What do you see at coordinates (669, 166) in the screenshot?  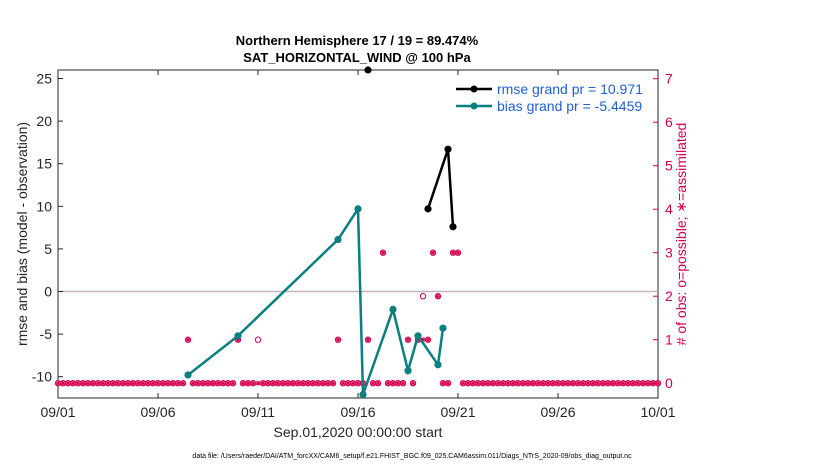 I see `y2-tick-label: 5` at bounding box center [669, 166].